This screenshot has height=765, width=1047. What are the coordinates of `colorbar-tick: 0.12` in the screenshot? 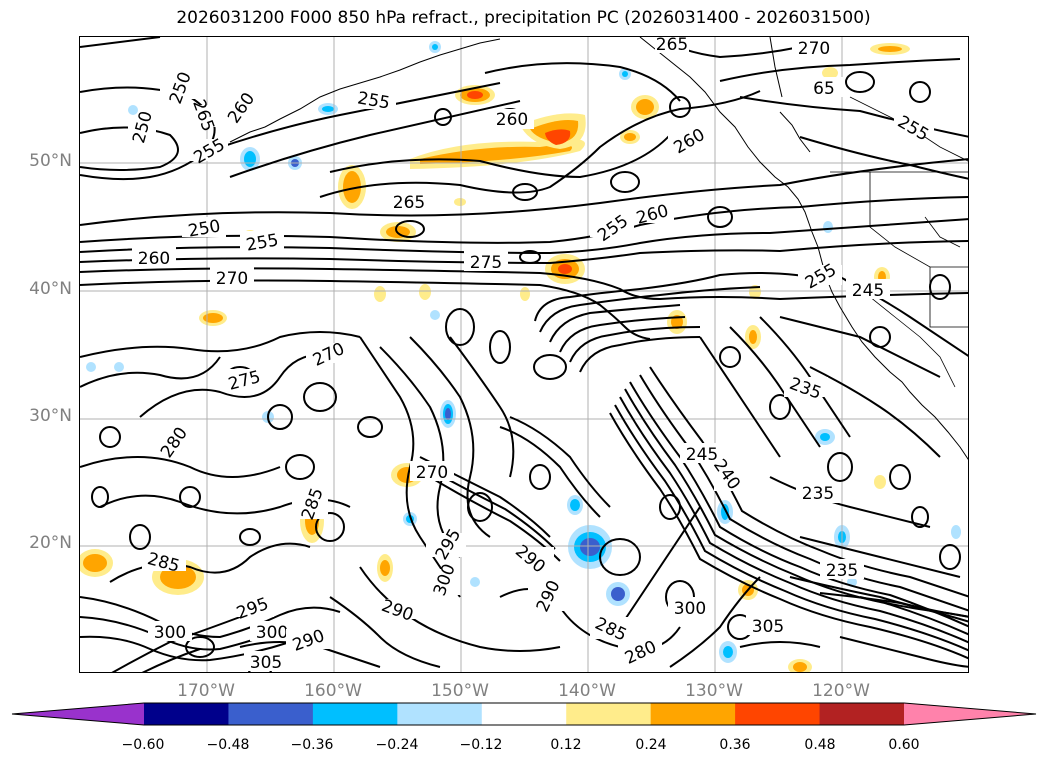 It's located at (566, 745).